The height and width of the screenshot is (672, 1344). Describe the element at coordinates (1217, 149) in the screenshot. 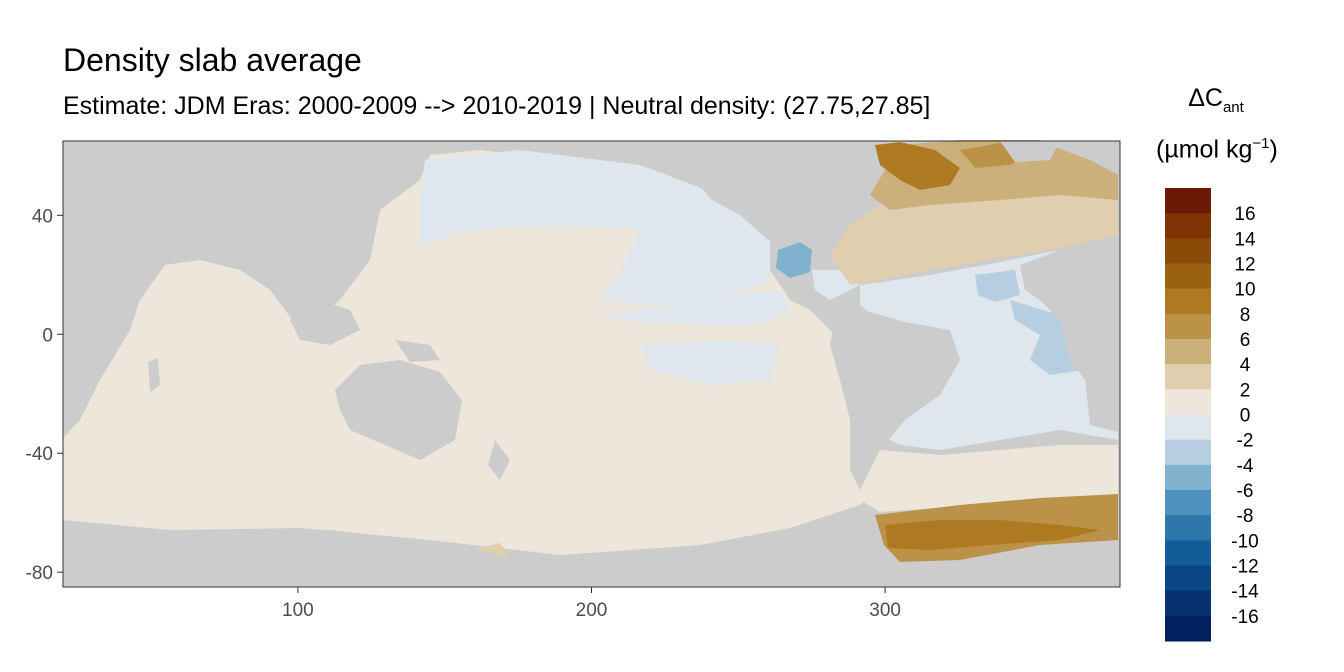

I see `legend-units: (µmol kg−1)` at that location.